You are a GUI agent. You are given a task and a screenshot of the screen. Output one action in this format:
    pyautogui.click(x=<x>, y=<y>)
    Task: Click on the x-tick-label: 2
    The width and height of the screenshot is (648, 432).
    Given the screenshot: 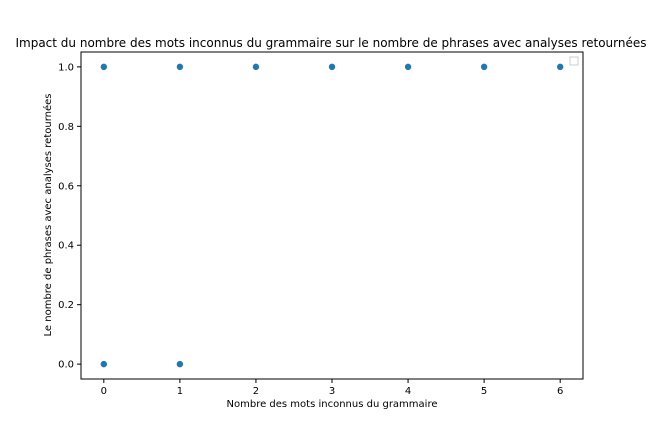 What is the action you would take?
    pyautogui.click(x=256, y=391)
    